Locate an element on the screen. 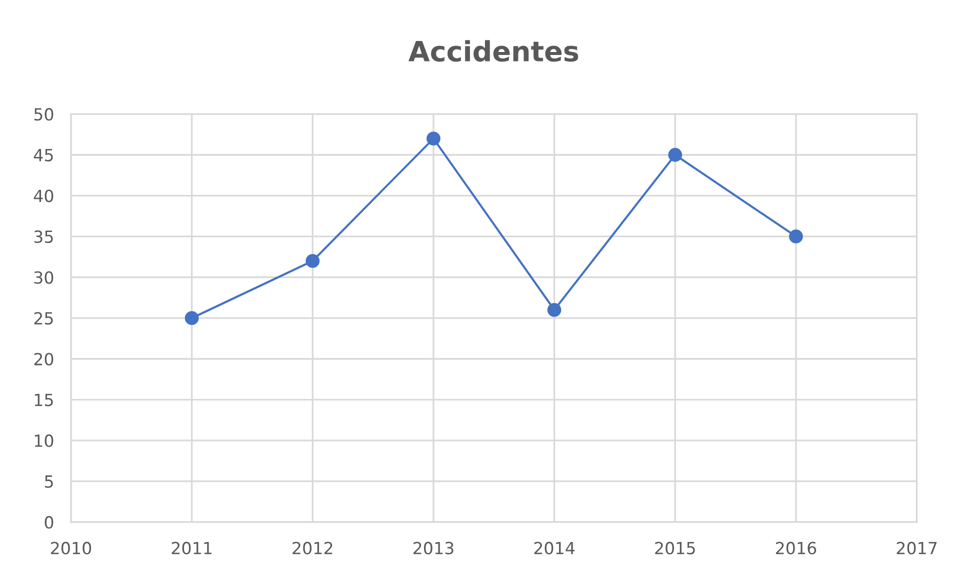  y-tick-label: 40 is located at coordinates (44, 196).